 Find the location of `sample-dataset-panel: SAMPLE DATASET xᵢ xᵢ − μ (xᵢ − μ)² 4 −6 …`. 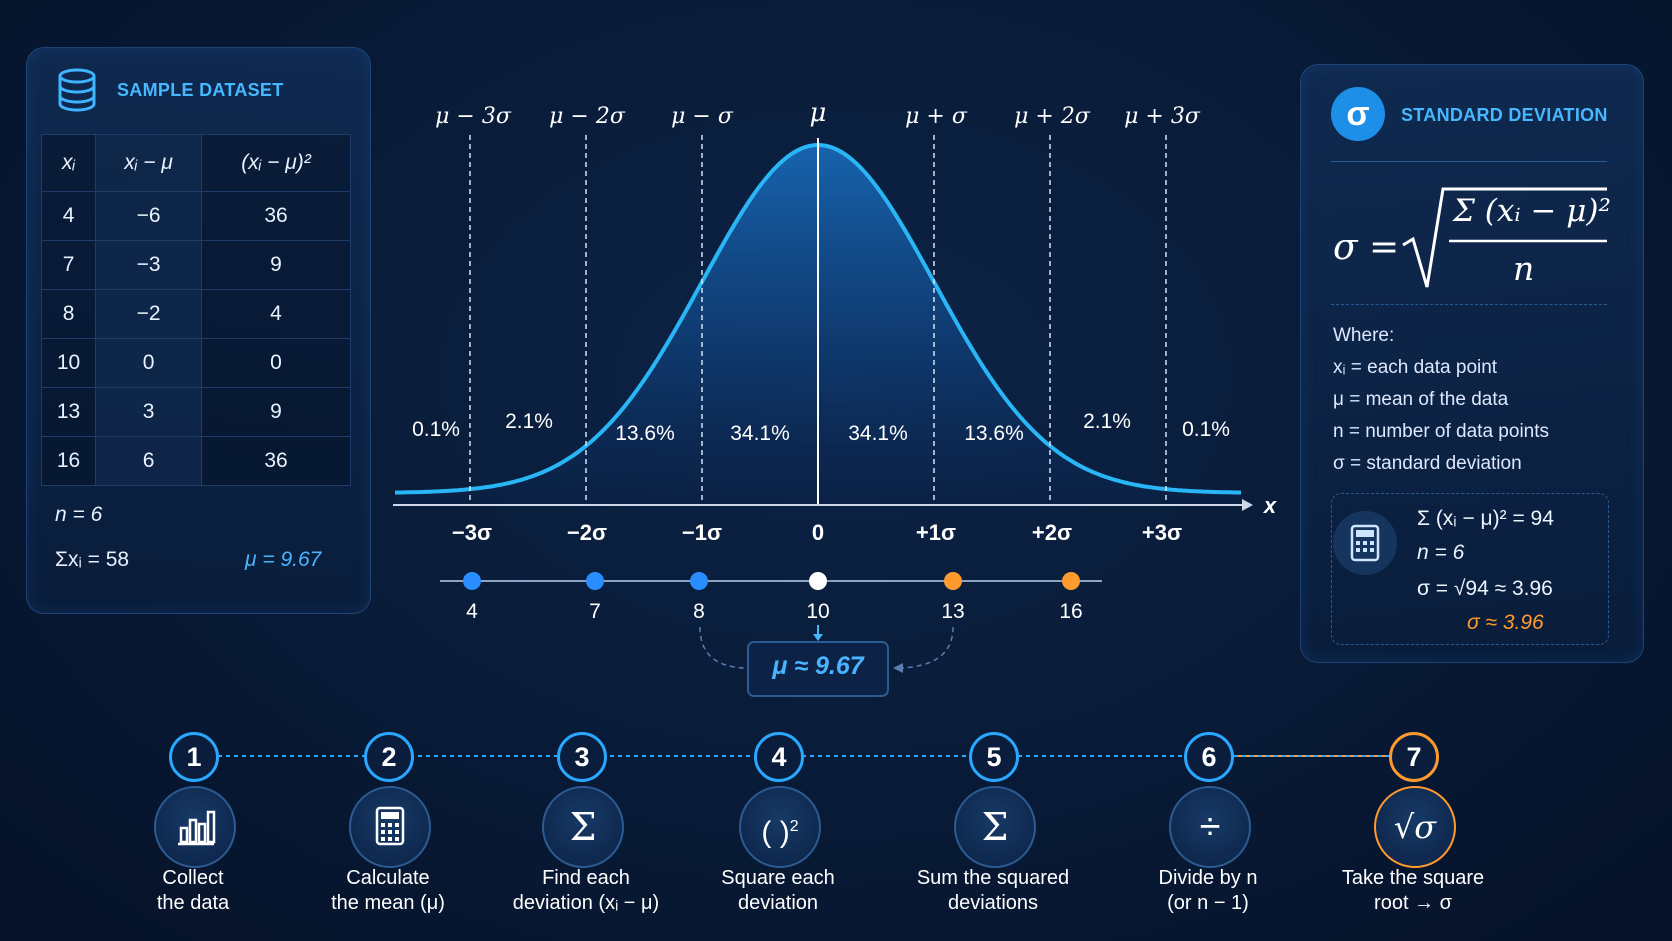

sample-dataset-panel: SAMPLE DATASET xᵢ xᵢ − μ (xᵢ − μ)² 4 −6 … is located at coordinates (198, 330).